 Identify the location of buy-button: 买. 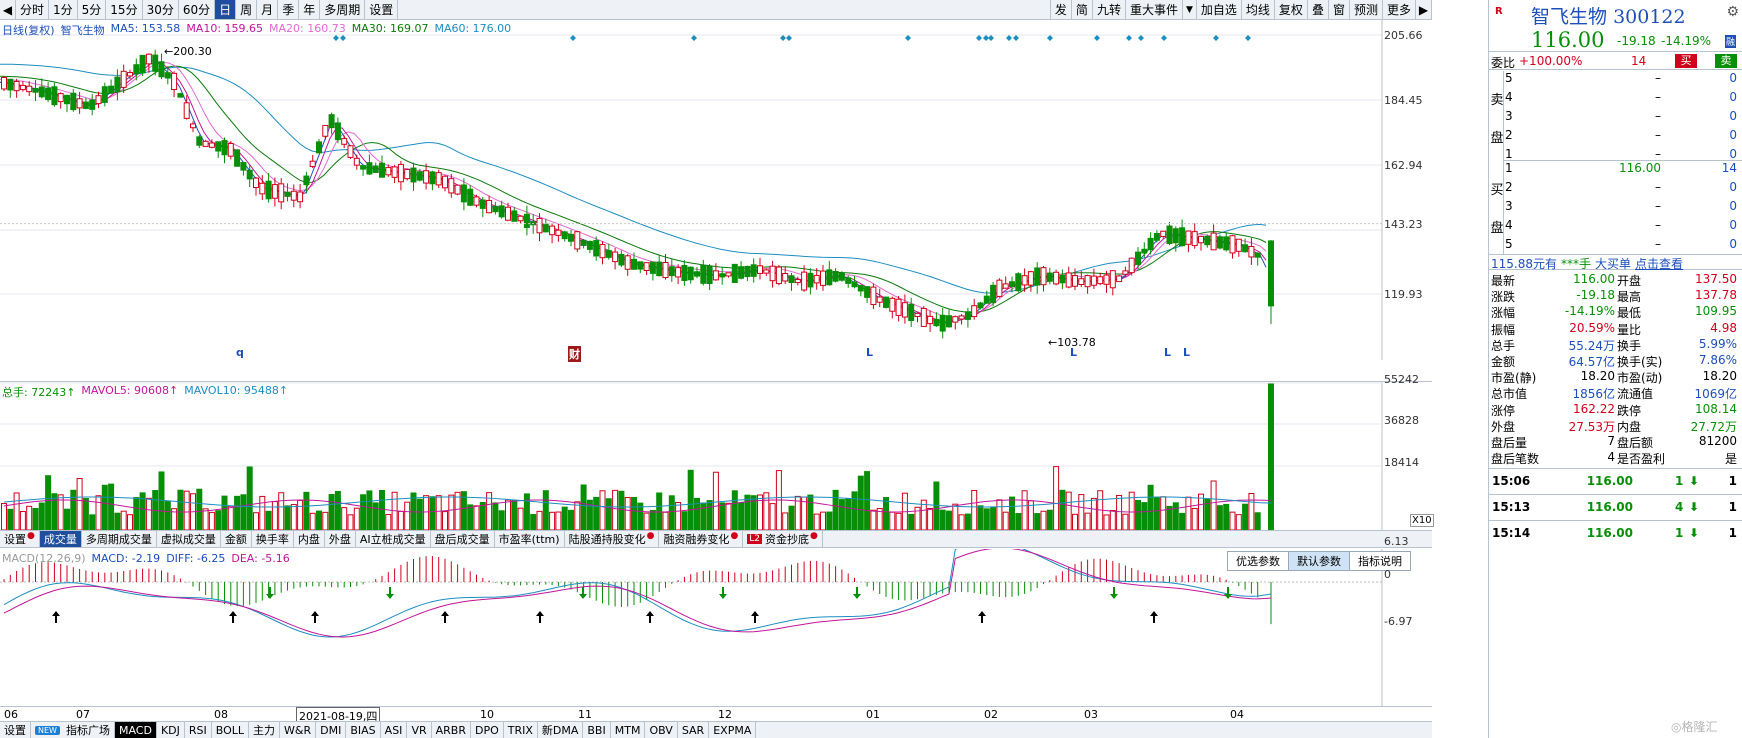
(1686, 61).